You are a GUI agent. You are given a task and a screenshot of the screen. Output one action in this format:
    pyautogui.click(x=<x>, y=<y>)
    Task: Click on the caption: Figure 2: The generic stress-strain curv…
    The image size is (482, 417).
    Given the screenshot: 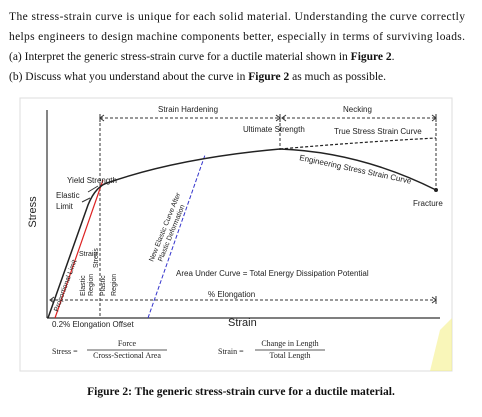 What is the action you would take?
    pyautogui.click(x=241, y=392)
    